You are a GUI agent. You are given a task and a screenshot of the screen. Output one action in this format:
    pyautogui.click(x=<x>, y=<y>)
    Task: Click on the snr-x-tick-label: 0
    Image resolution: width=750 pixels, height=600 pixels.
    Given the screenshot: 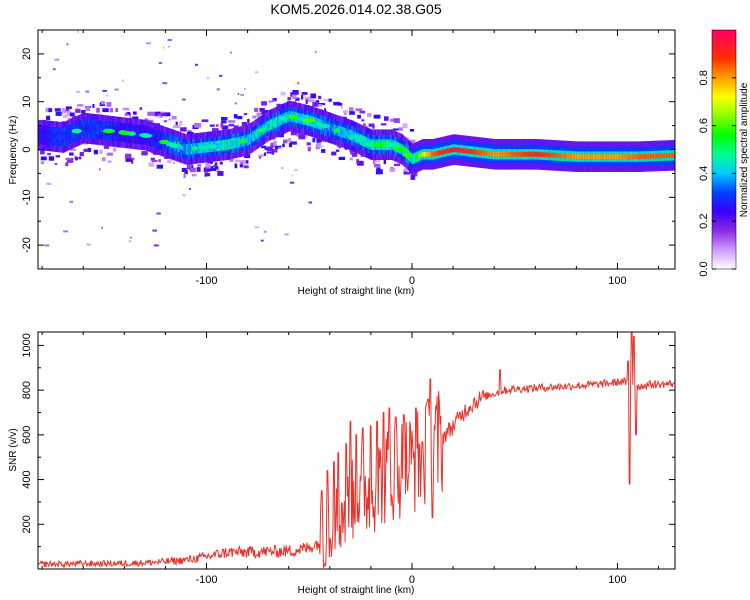 What is the action you would take?
    pyautogui.click(x=412, y=580)
    